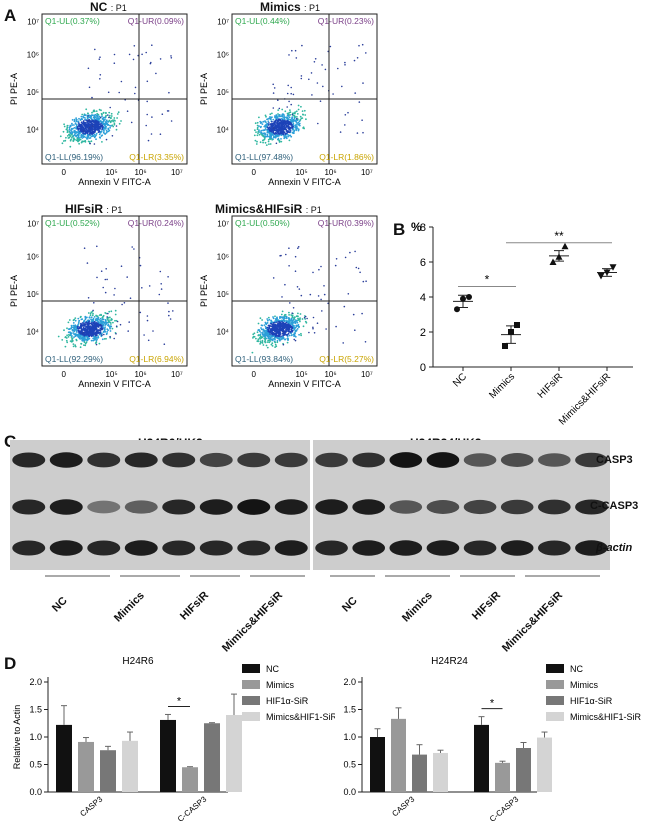 The image size is (650, 832). Describe the element at coordinates (614, 548) in the screenshot. I see `band-label-beta-actin: β-actin` at that location.